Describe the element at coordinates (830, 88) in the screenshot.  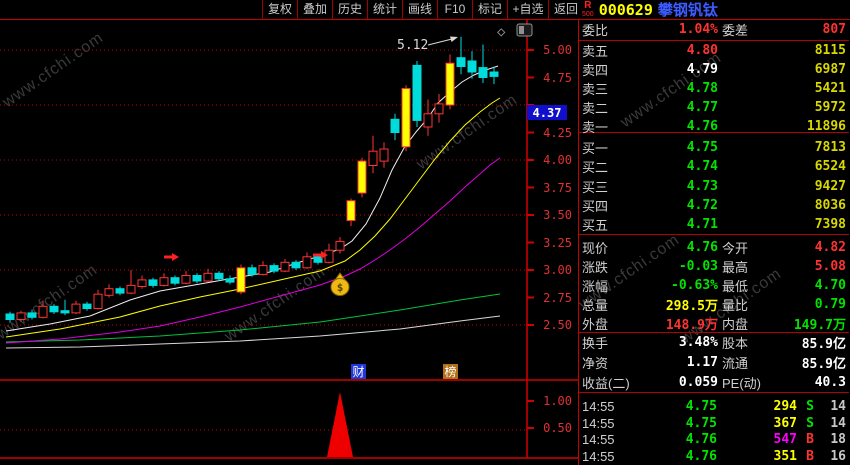
I see `sell3-volume: 5421` at that location.